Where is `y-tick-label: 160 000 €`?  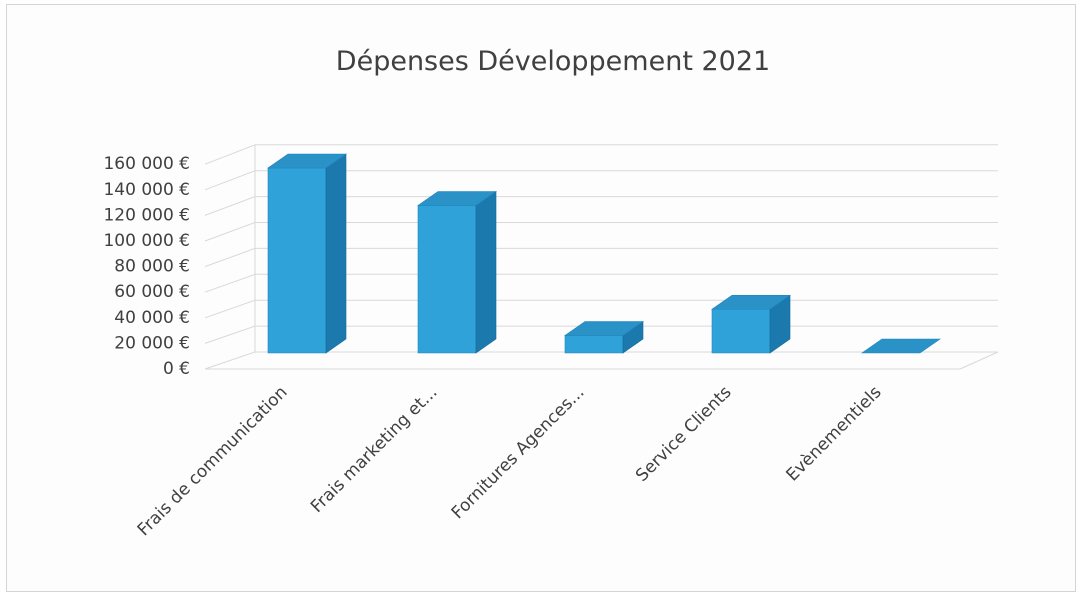
y-tick-label: 160 000 € is located at coordinates (146, 164).